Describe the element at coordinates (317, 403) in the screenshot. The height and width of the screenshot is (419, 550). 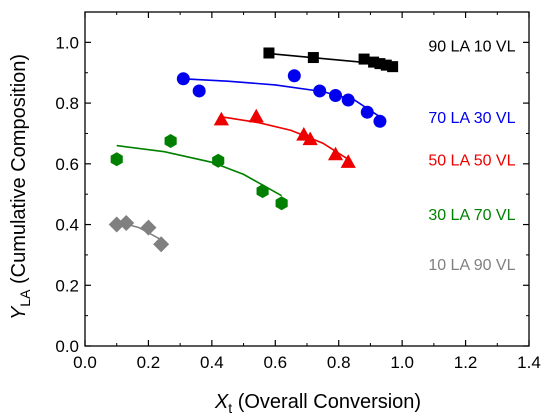
I see `x-axis-title: Xt (Overall Conversion)` at that location.